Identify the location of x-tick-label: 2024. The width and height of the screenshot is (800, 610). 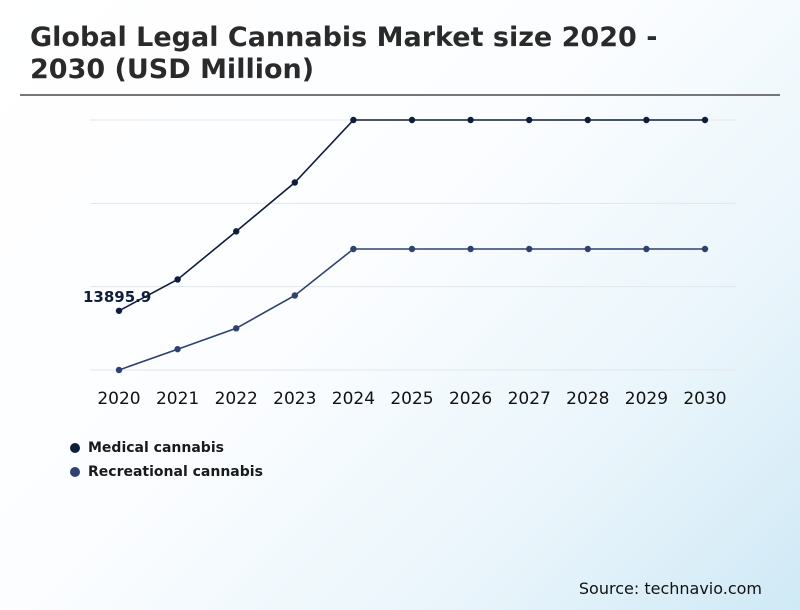
(353, 399).